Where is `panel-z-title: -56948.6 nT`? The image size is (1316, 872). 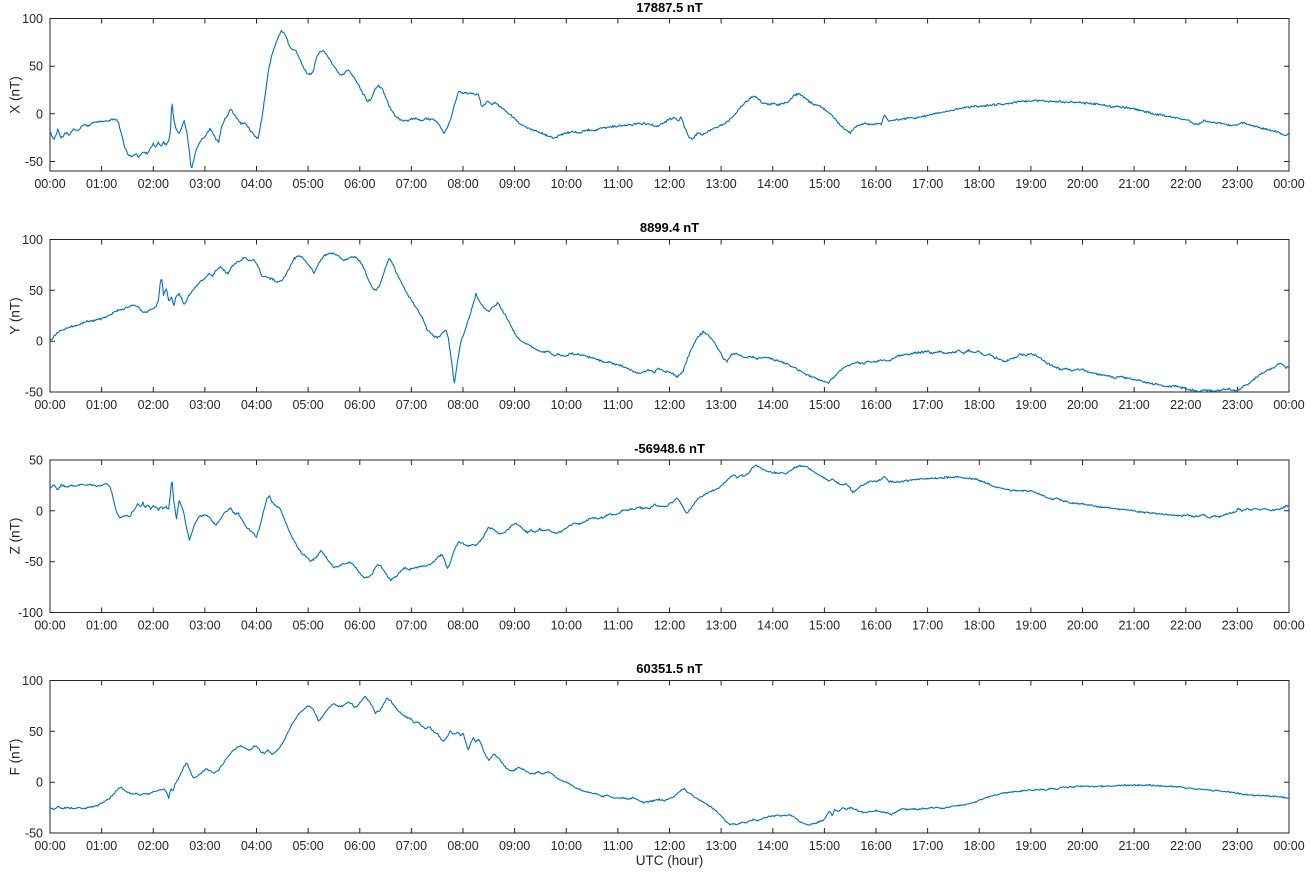 panel-z-title: -56948.6 nT is located at coordinates (669, 448).